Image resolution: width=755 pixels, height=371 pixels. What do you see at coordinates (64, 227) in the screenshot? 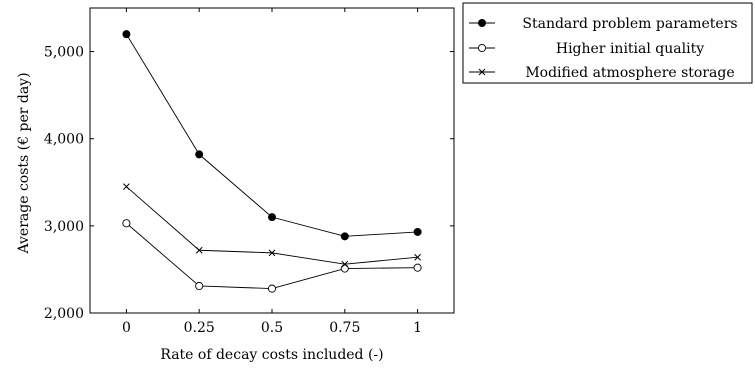
I see `y-tick-label: 3,000` at bounding box center [64, 227].